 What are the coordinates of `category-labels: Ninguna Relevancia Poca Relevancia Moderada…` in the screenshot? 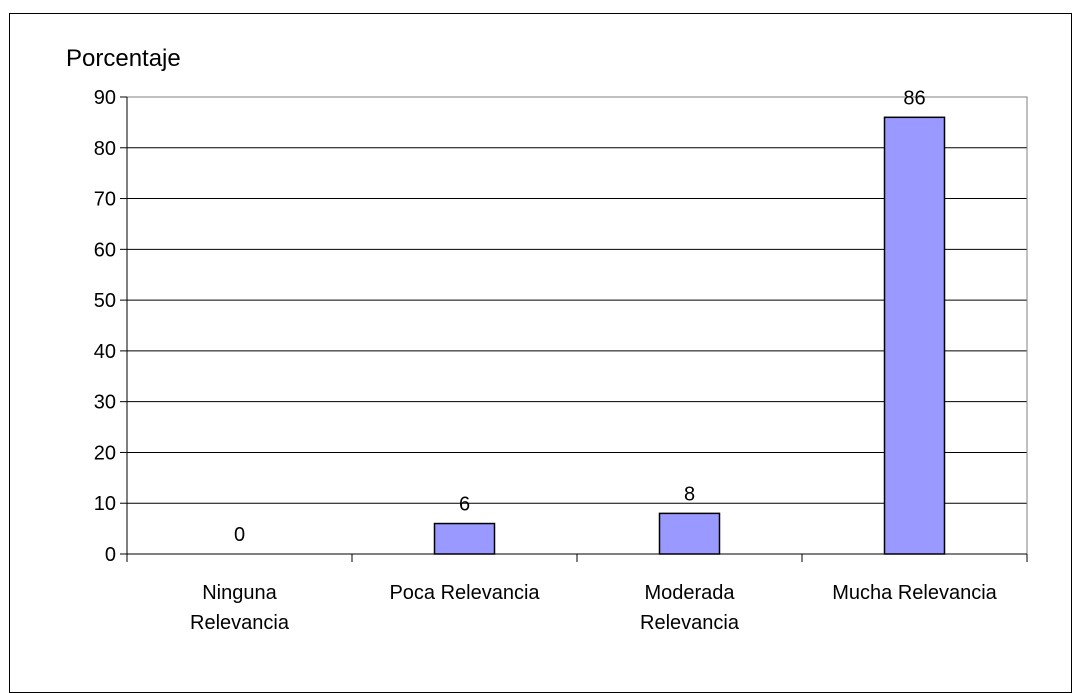 It's located at (594, 608).